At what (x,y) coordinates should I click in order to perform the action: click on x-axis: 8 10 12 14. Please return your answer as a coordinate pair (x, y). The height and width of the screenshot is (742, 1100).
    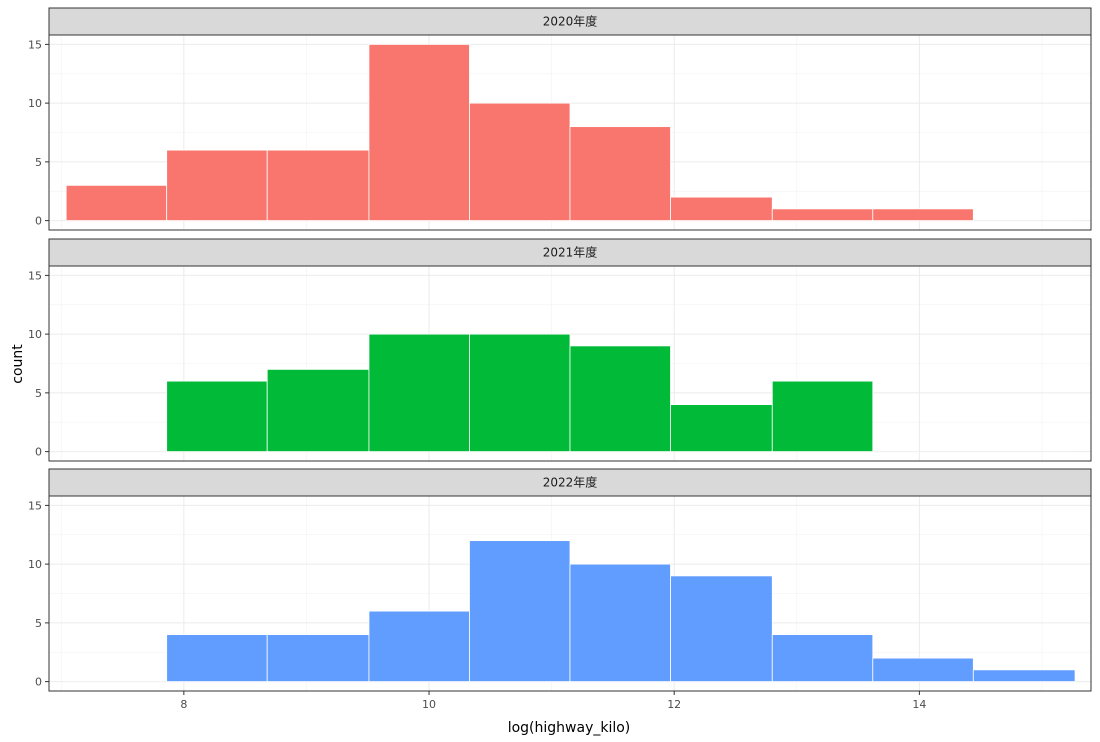
    Looking at the image, I should click on (553, 701).